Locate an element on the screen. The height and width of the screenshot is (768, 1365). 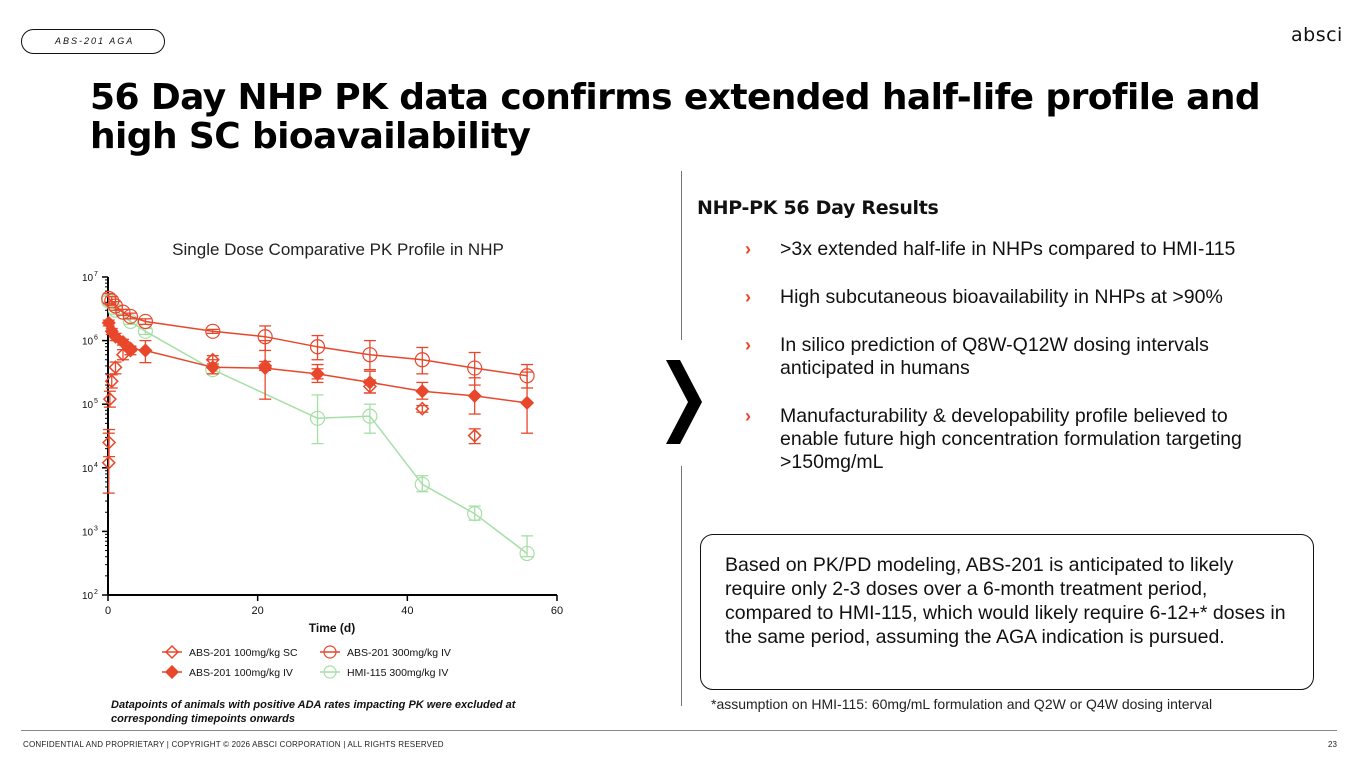
absci-logo: absci is located at coordinates (1317, 35).